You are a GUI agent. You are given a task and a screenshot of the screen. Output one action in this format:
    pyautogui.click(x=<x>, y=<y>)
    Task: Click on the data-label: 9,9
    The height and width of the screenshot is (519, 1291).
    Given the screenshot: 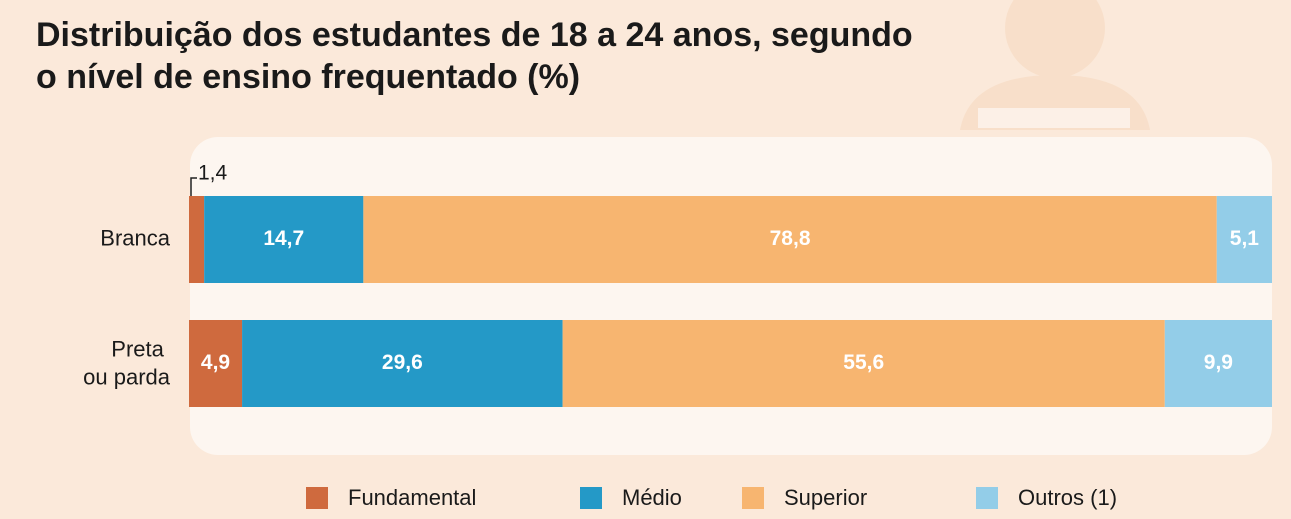 What is the action you would take?
    pyautogui.click(x=1218, y=362)
    